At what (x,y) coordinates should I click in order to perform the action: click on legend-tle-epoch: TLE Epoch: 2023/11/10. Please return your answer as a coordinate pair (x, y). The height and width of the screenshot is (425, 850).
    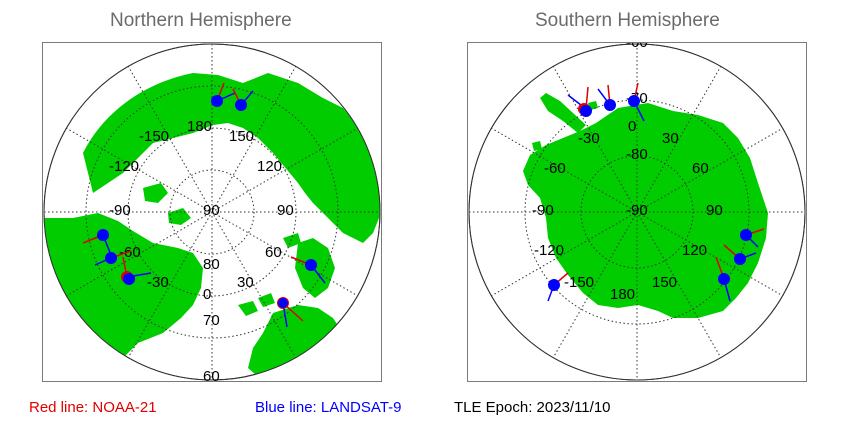
    Looking at the image, I should click on (532, 407).